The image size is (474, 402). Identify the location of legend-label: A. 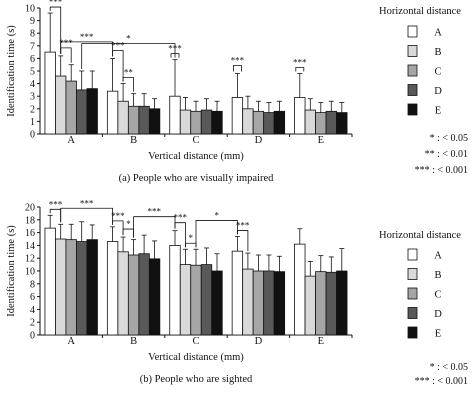
(438, 33).